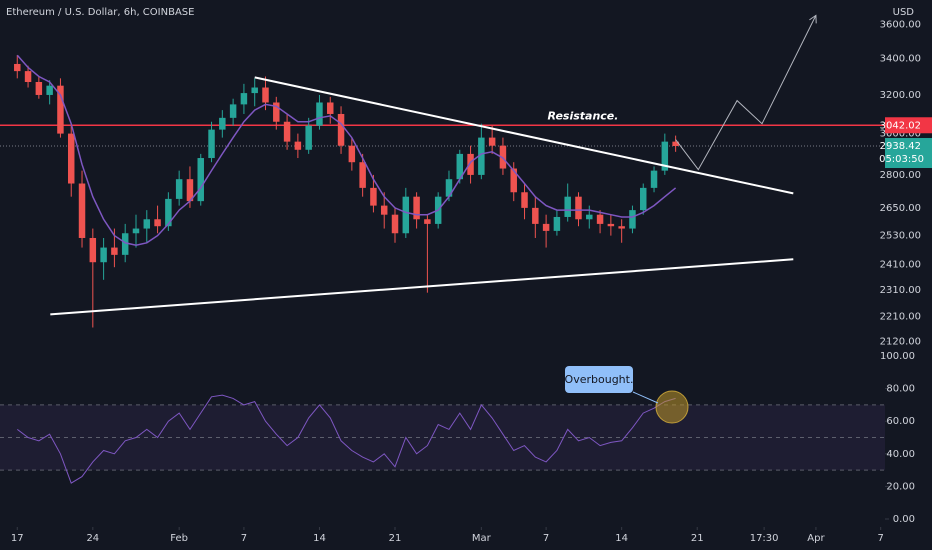 This screenshot has width=932, height=550. I want to click on x-tick-label: Apr, so click(816, 538).